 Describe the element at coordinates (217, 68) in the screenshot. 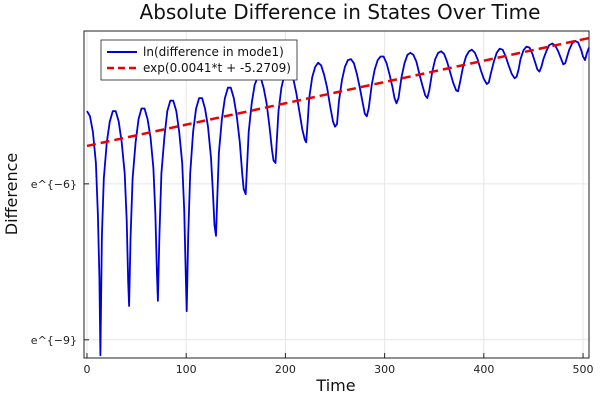

I see `legend-label-series-2: exp(0.0041*t + -5.2709)` at that location.